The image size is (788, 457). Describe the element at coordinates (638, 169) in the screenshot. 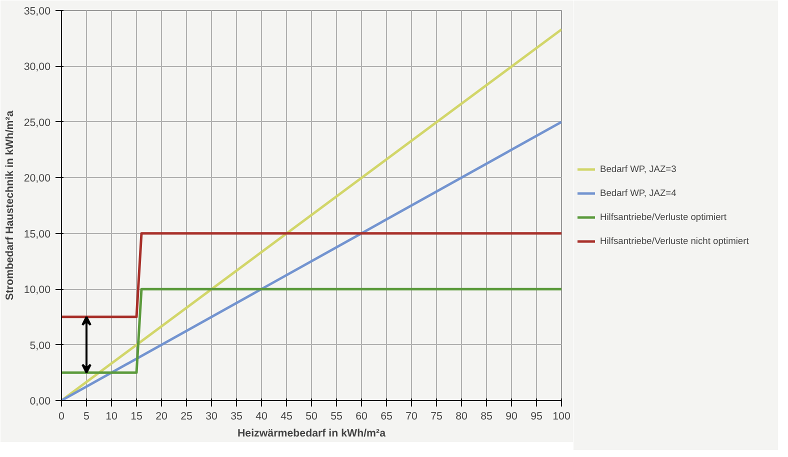

I see `legend-label: Bedarf WP, JAZ=3` at that location.